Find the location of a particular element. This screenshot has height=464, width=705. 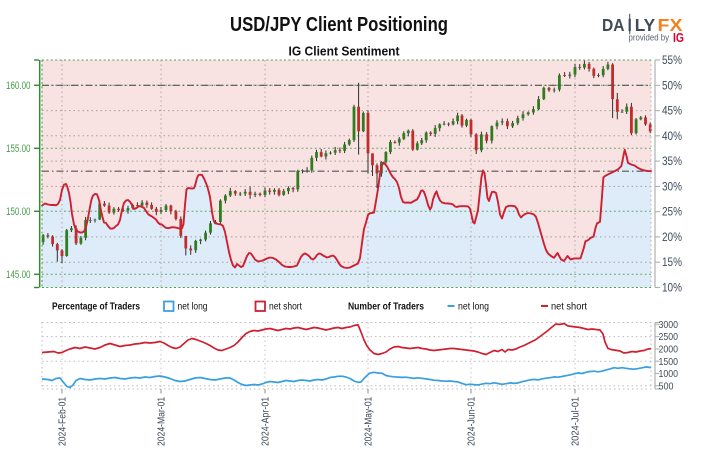

svg-text: 30% is located at coordinates (672, 187).